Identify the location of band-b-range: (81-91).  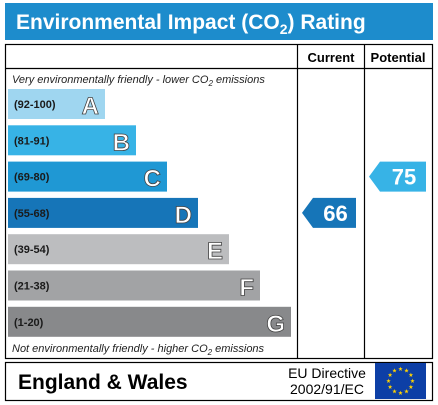
(32, 141).